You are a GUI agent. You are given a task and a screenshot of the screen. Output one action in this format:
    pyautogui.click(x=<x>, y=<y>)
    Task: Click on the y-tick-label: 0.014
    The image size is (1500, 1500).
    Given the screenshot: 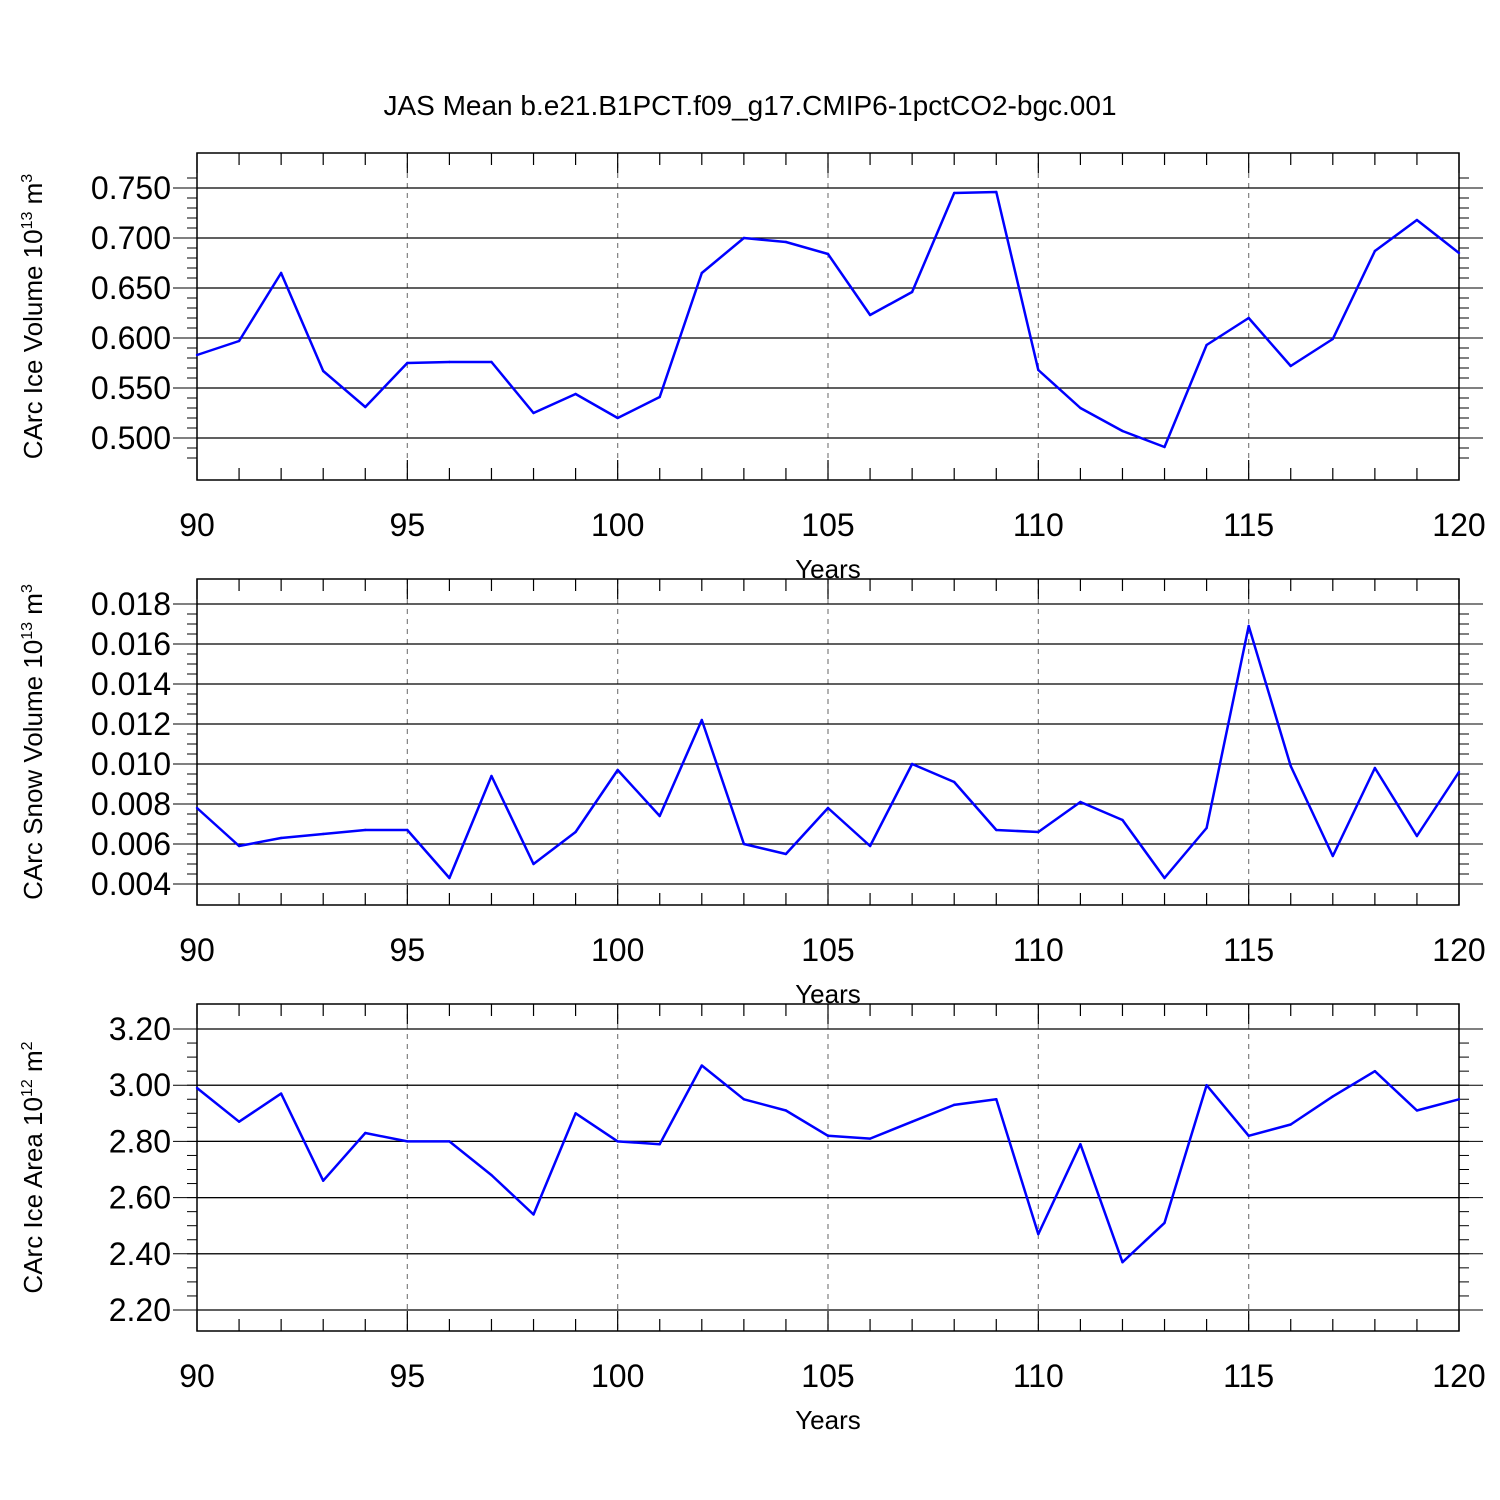 What is the action you would take?
    pyautogui.click(x=131, y=684)
    